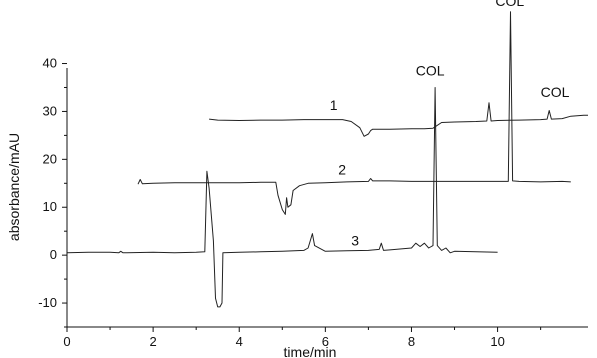 The width and height of the screenshot is (597, 358). I want to click on y-tick-label: 20, so click(50, 158).